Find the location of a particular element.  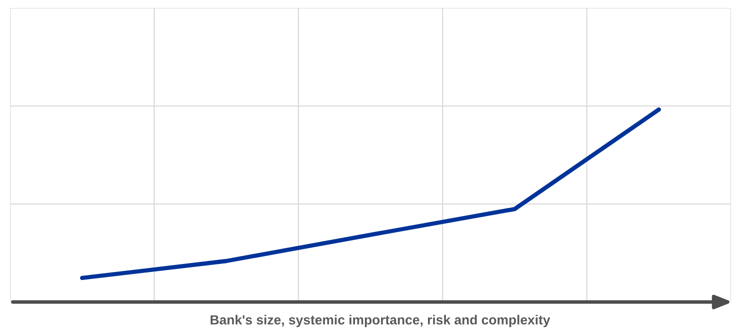

x-axis-title: Bank's size, systemic importance, risk and complexity is located at coordinates (380, 321).